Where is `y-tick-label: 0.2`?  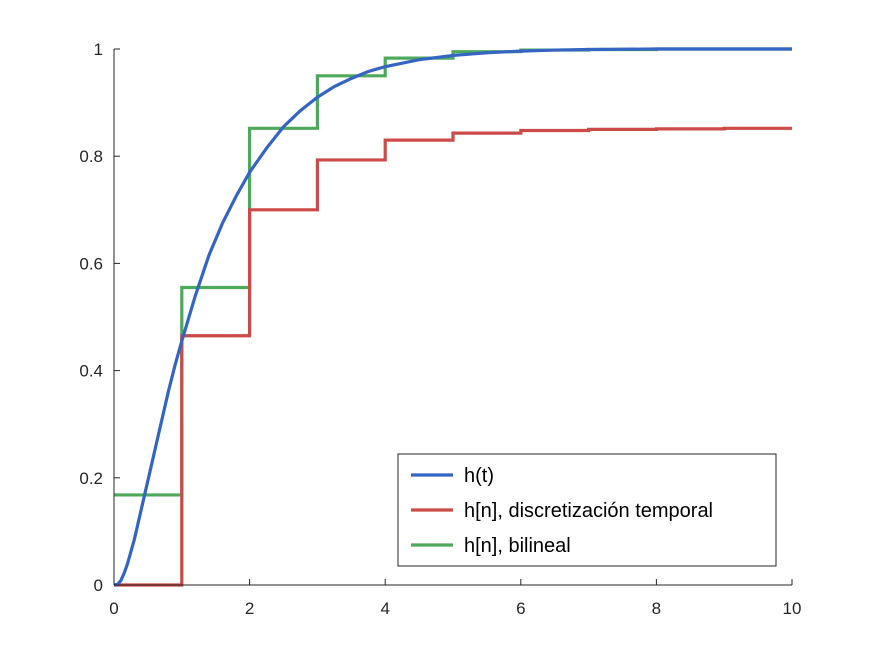 y-tick-label: 0.2 is located at coordinates (91, 478).